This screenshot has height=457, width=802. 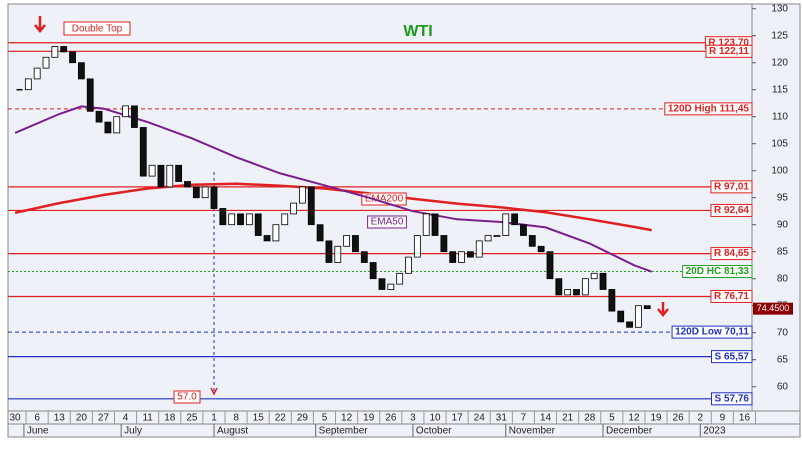 I want to click on x-tick-label: 4, so click(x=126, y=418).